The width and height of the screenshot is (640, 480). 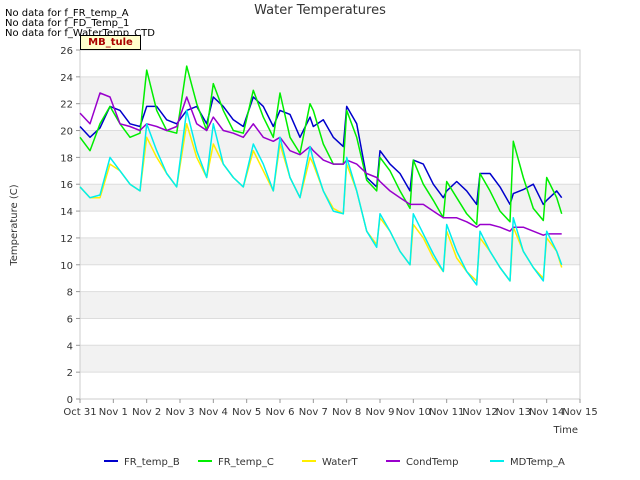 What do you see at coordinates (110, 42) in the screenshot?
I see `site-badge: MB_tule` at bounding box center [110, 42].